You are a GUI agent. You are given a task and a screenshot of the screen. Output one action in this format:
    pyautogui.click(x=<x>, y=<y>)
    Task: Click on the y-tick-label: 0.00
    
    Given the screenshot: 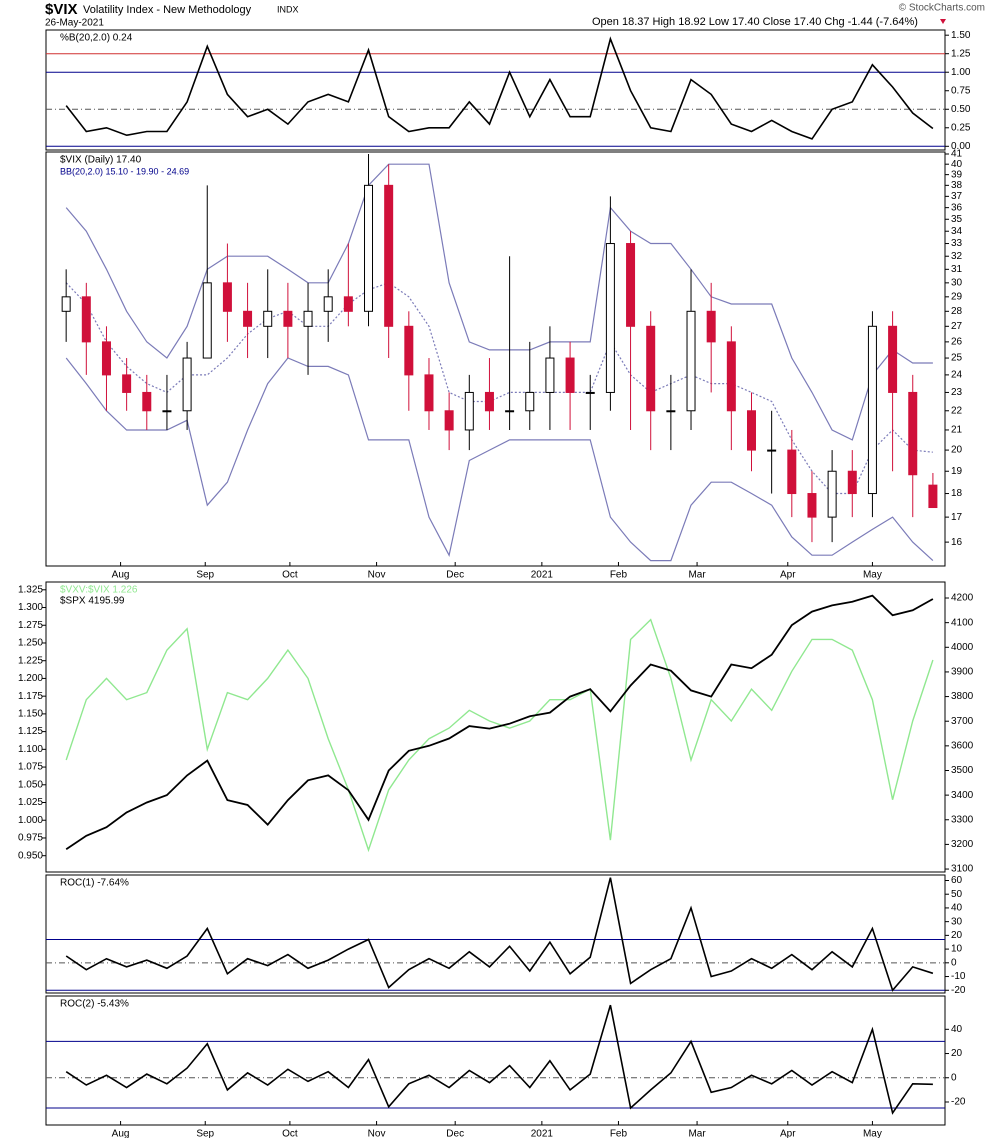 What is the action you would take?
    pyautogui.click(x=961, y=146)
    